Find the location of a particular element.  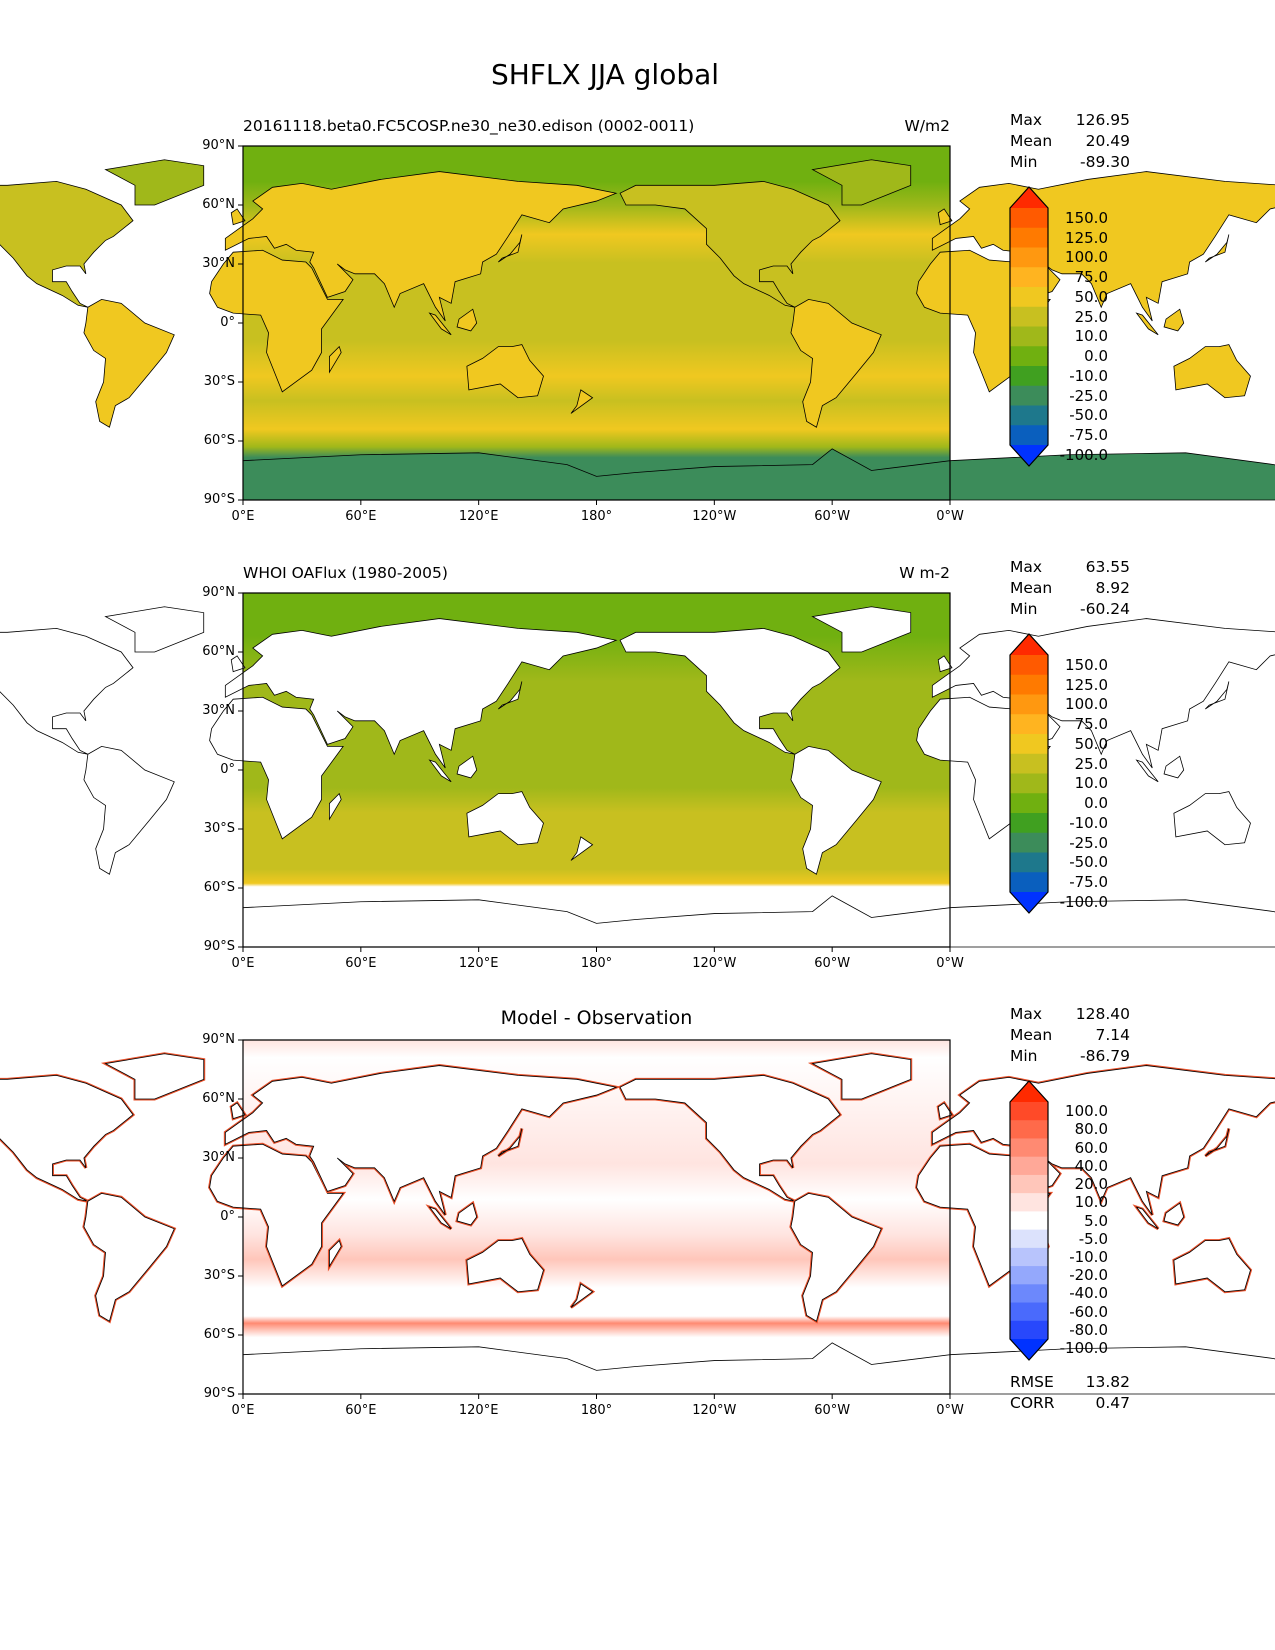

colorbar-tick-label: -80.0 is located at coordinates (1088, 1329).